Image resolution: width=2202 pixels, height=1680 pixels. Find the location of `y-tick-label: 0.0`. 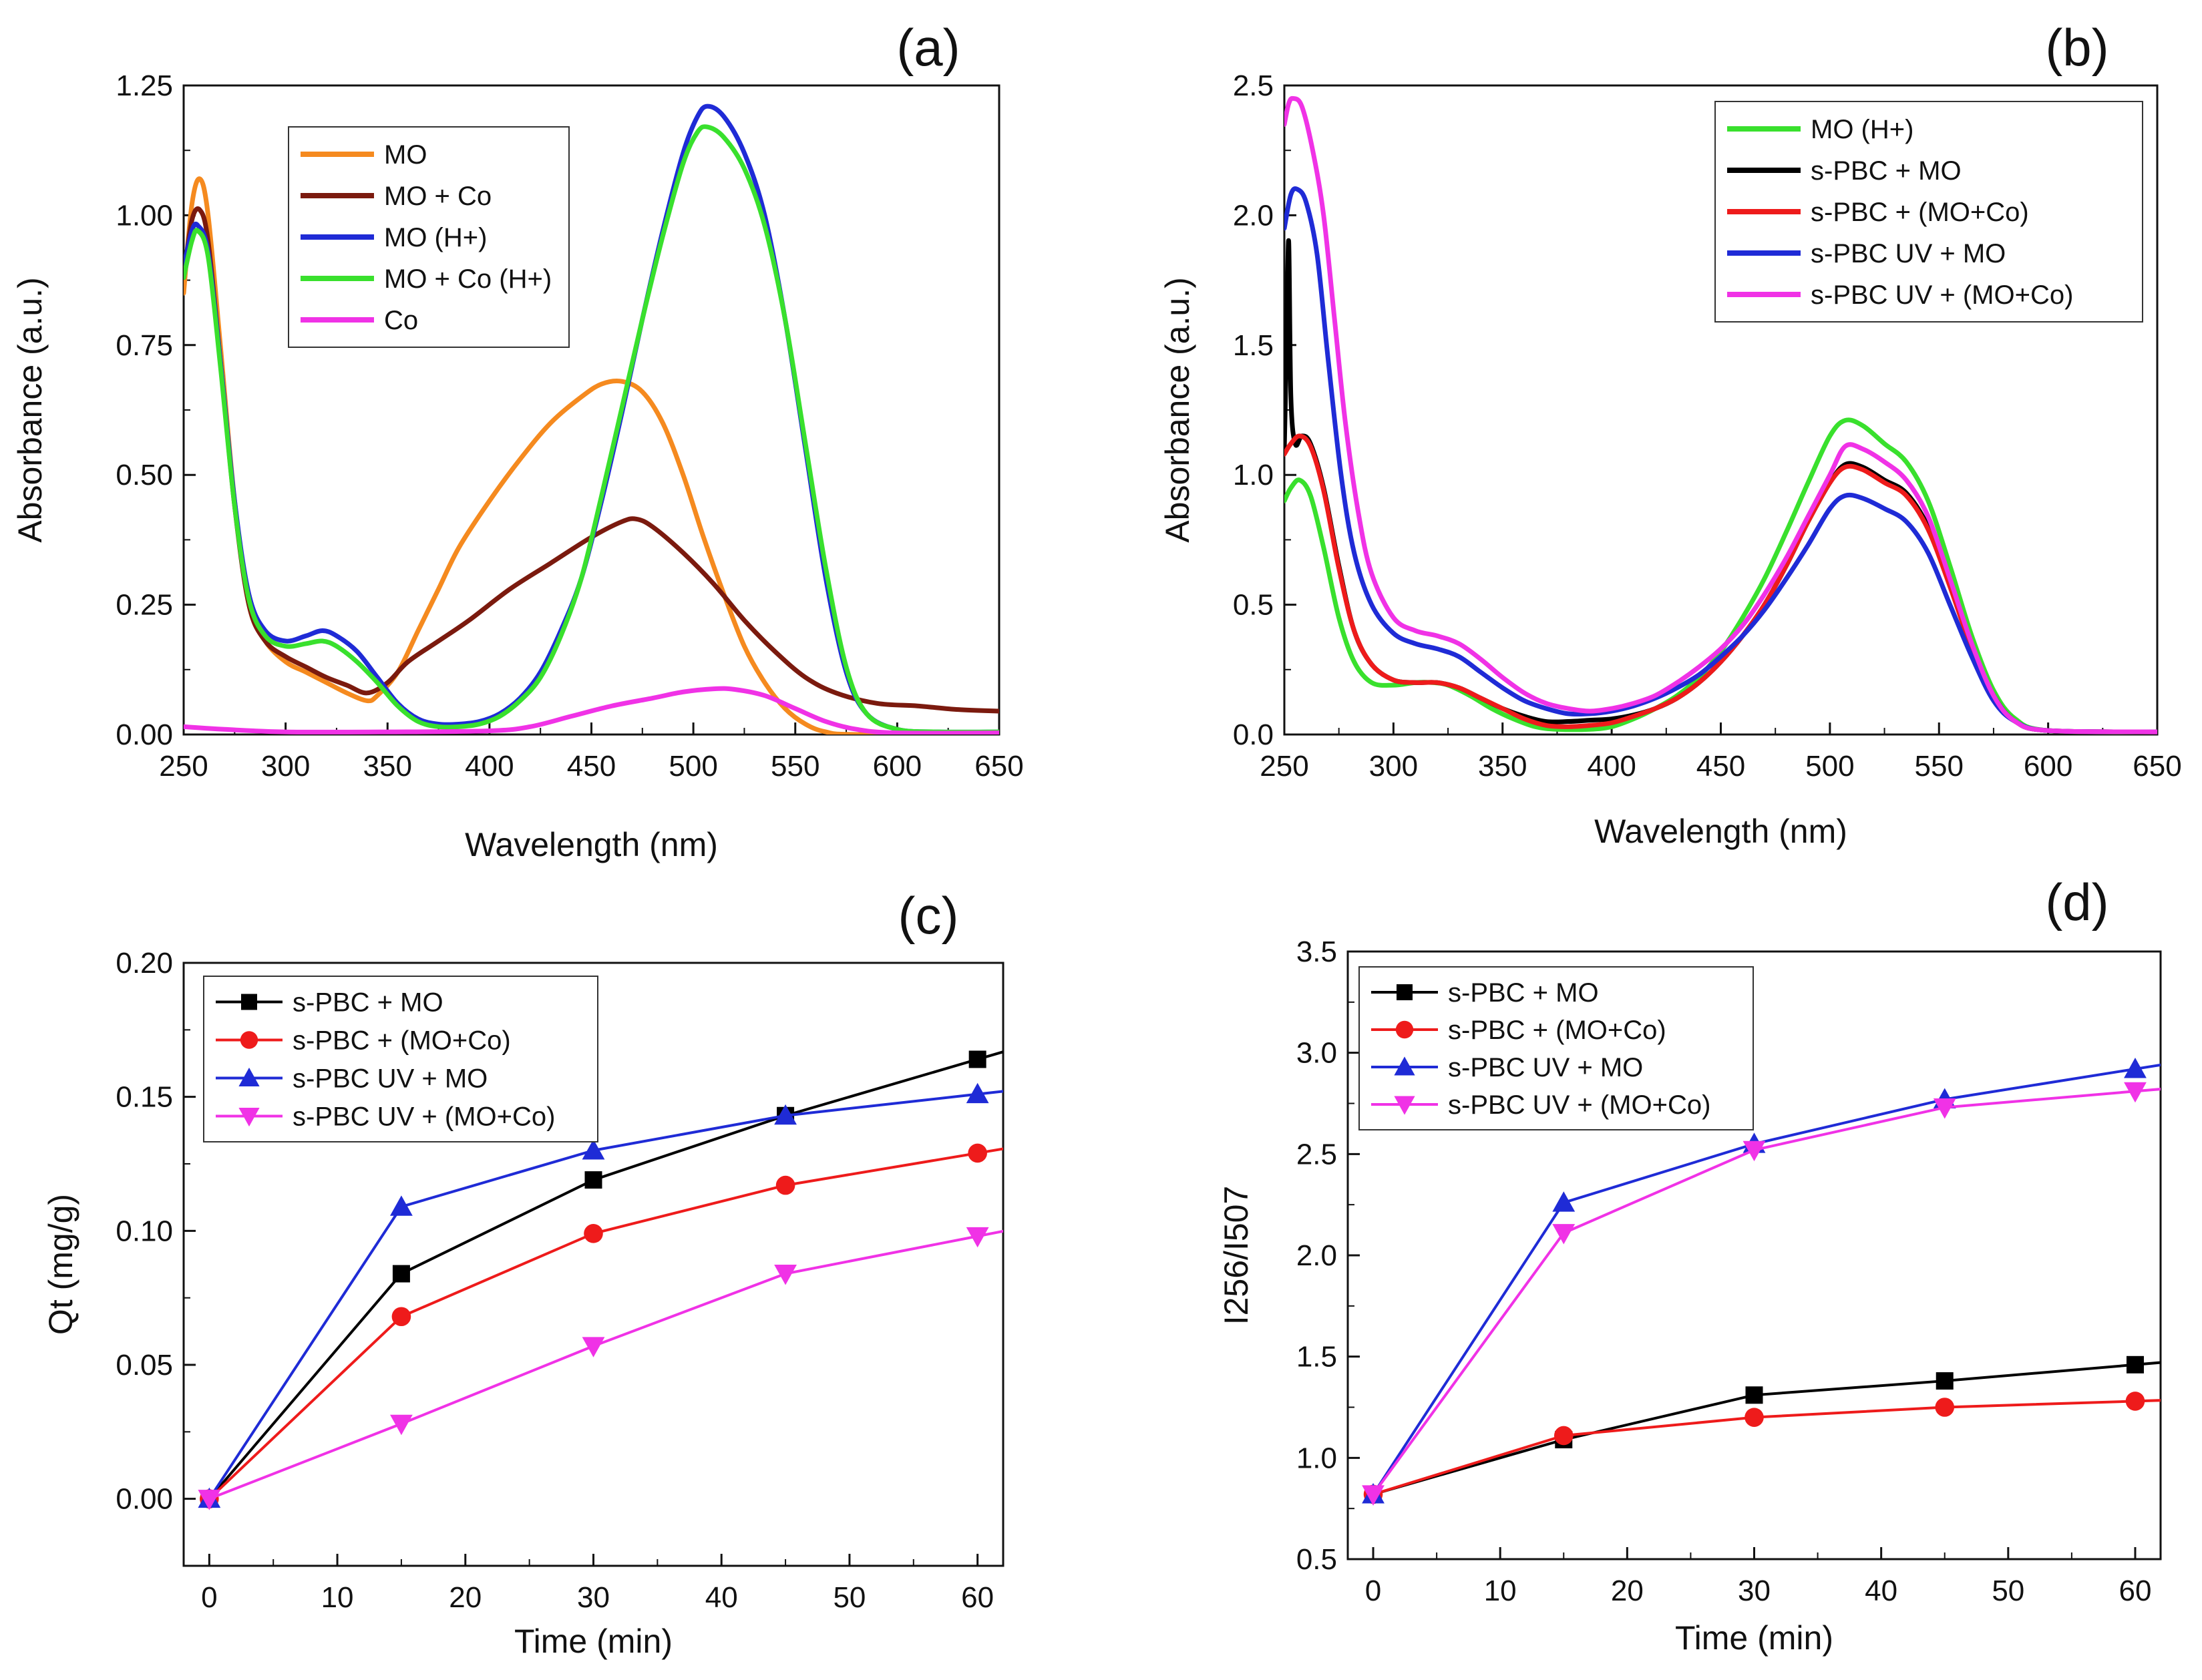

y-tick-label: 0.0 is located at coordinates (1253, 734).